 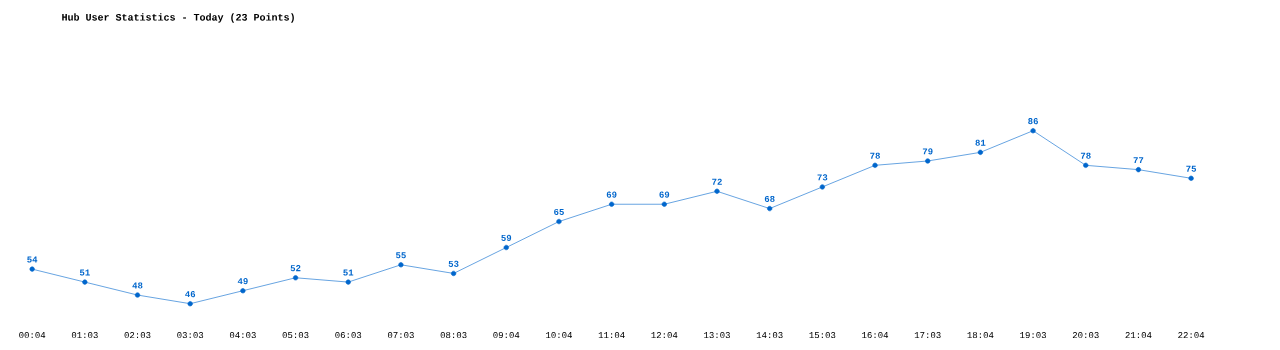 What do you see at coordinates (190, 294) in the screenshot?
I see `data-label: 46` at bounding box center [190, 294].